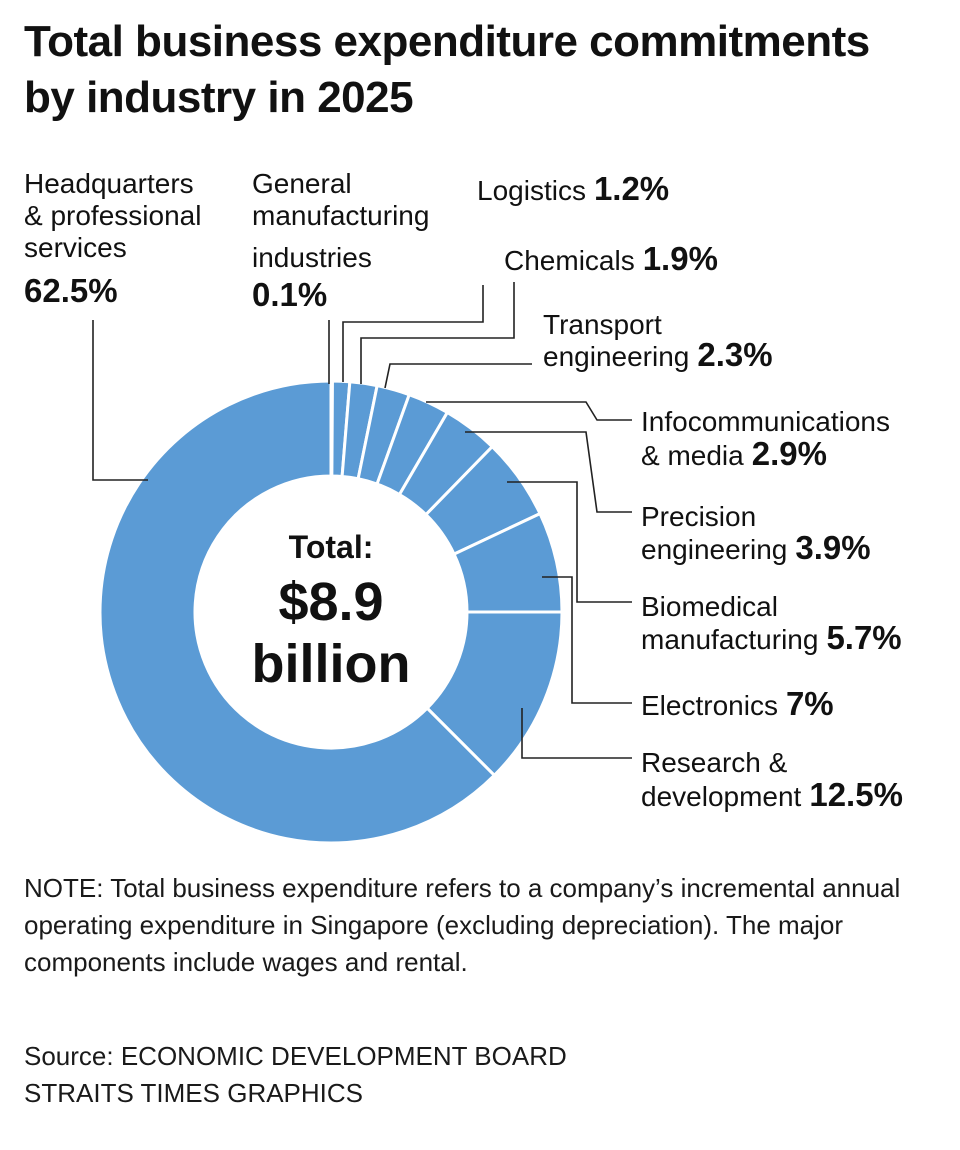 The height and width of the screenshot is (1150, 960). What do you see at coordinates (658, 354) in the screenshot?
I see `slice-label-transport-engineering-line-2: engineering 2.3%` at bounding box center [658, 354].